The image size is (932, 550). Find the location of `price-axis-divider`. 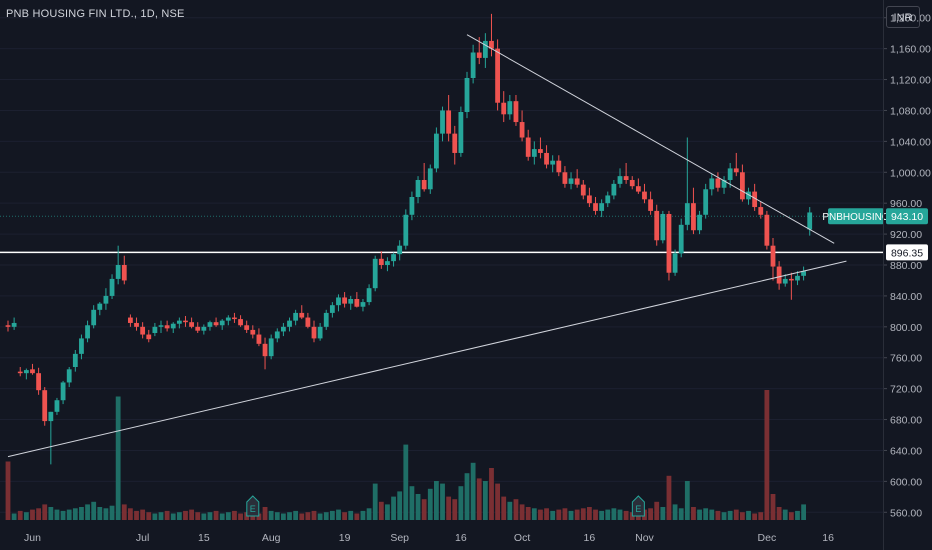

price-axis-divider is located at coordinates (883, 275).